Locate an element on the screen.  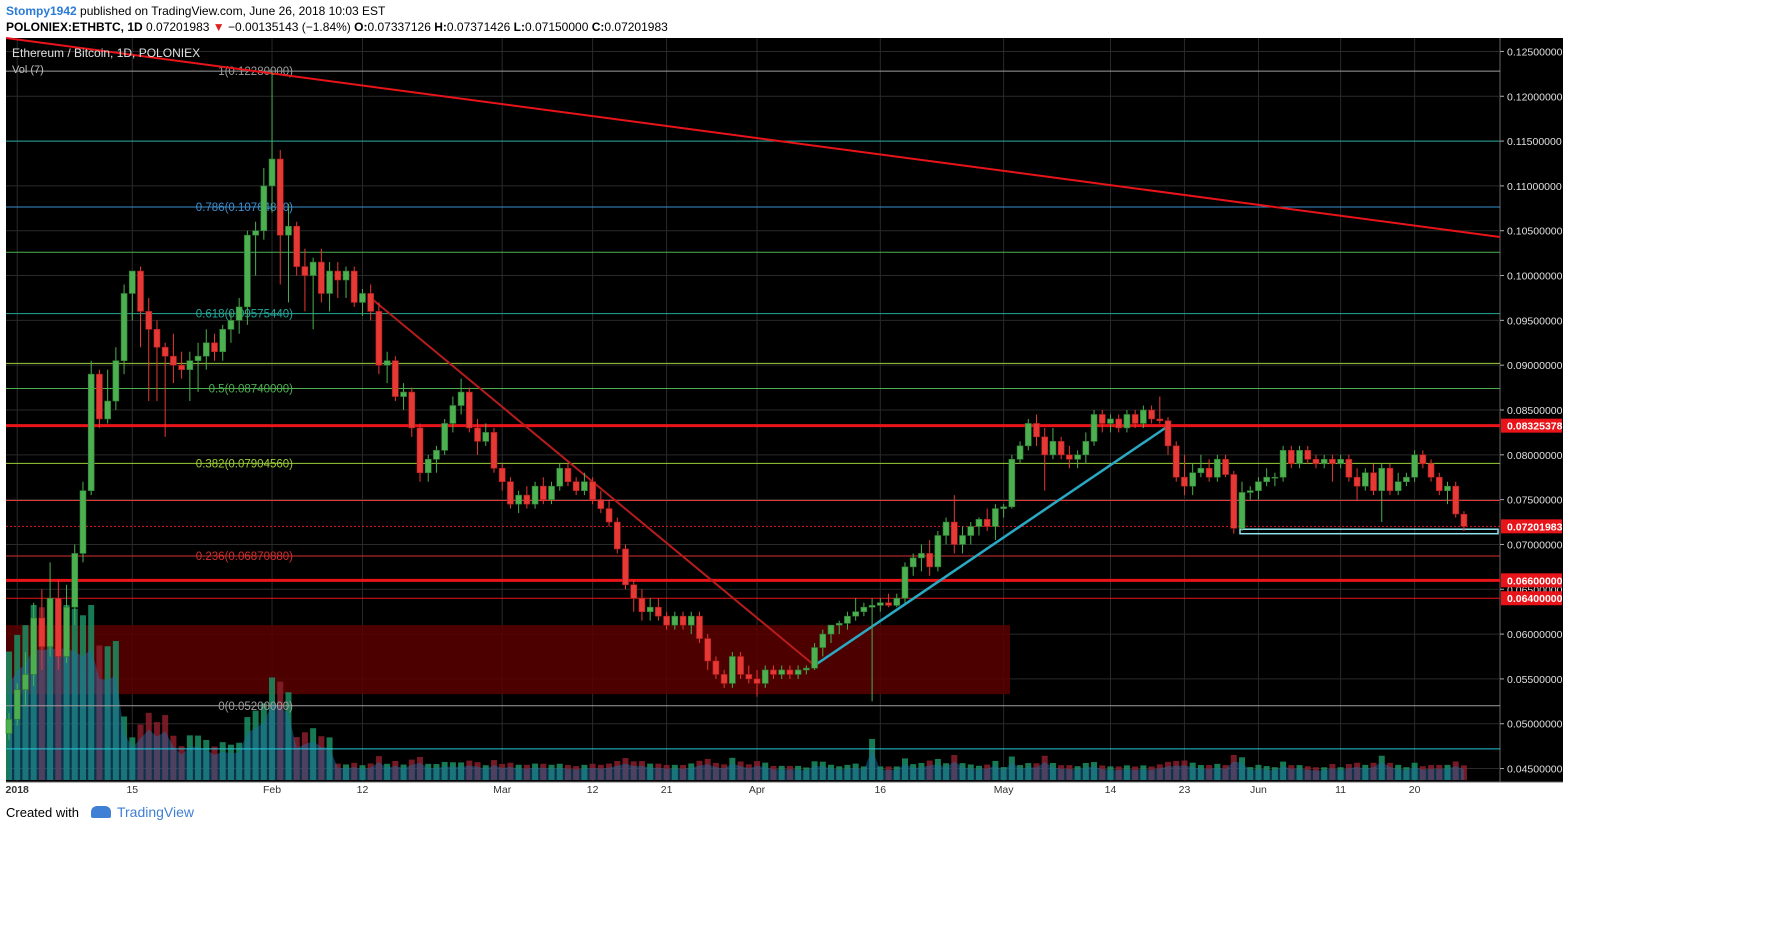
time-tick-label: 12 is located at coordinates (593, 790).